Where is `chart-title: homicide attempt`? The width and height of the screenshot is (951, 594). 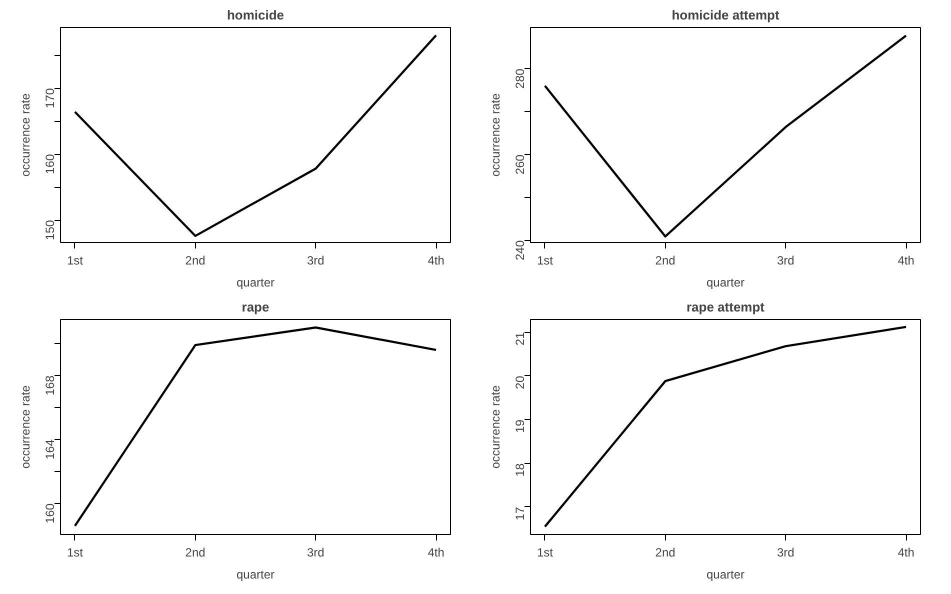
chart-title: homicide attempt is located at coordinates (726, 15).